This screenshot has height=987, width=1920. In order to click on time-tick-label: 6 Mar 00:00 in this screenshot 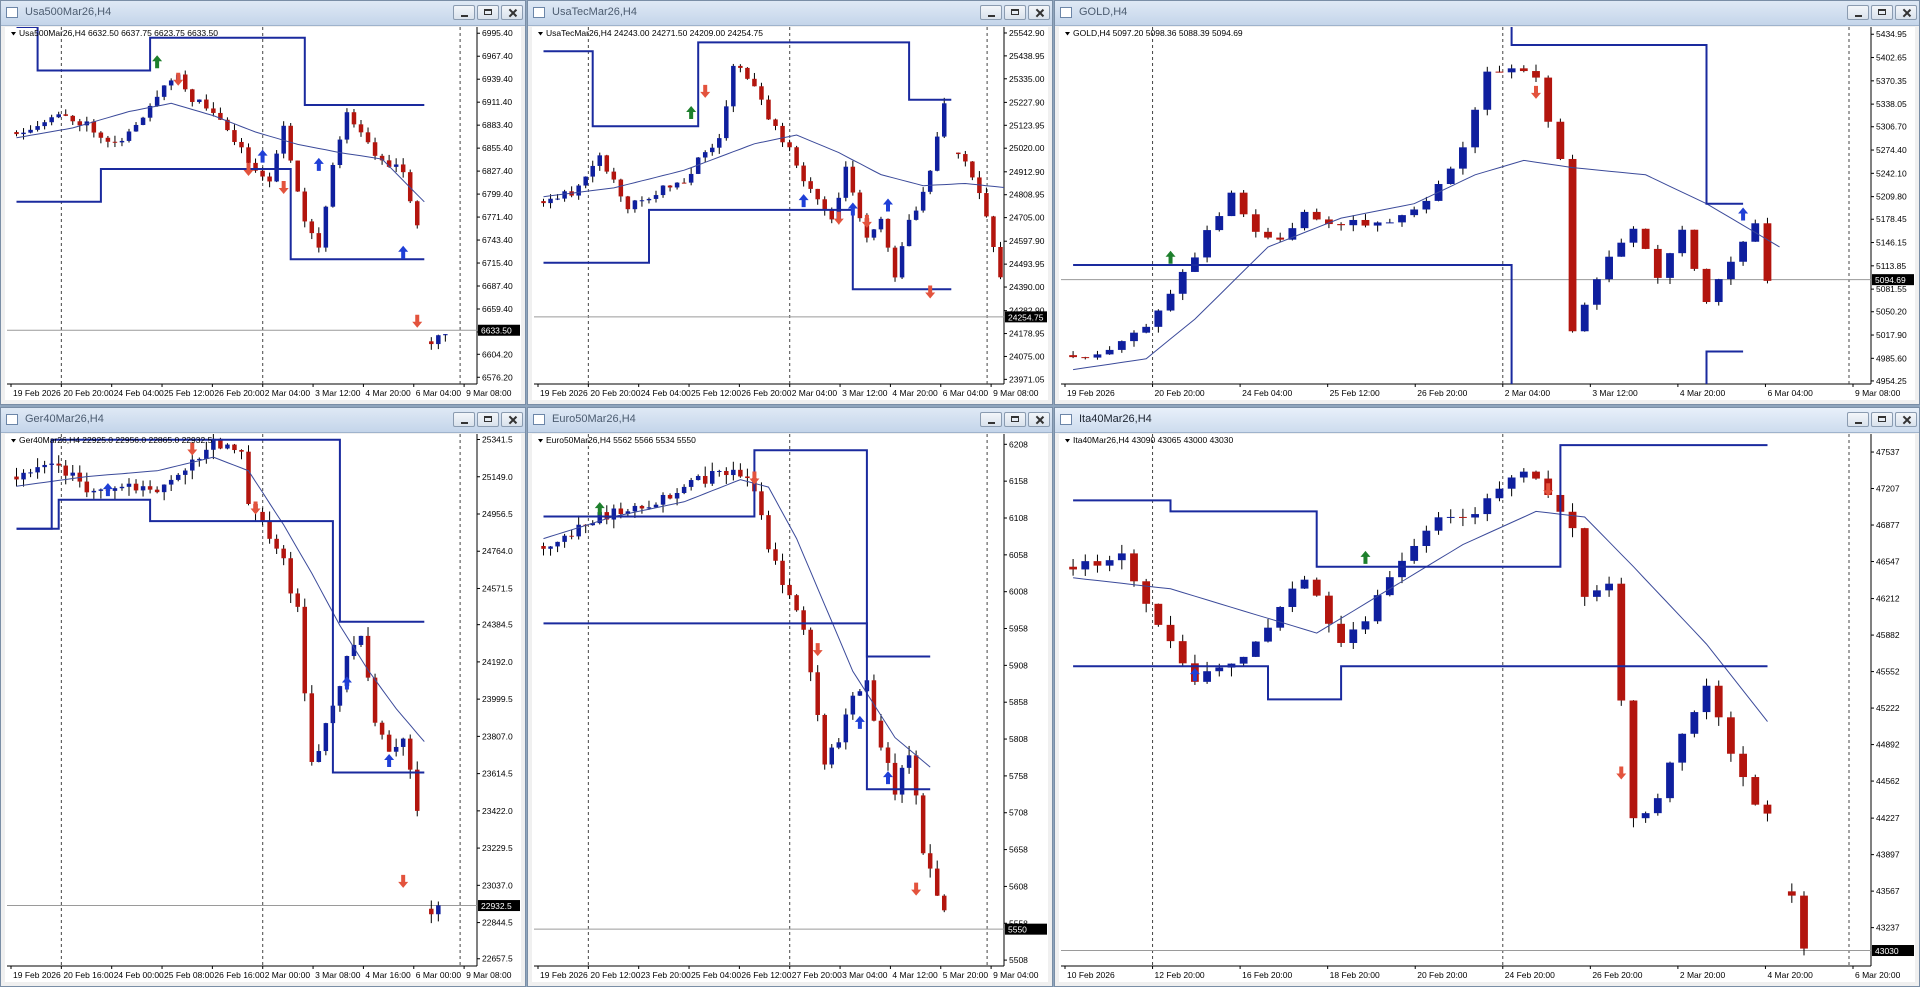, I will do `click(439, 975)`.